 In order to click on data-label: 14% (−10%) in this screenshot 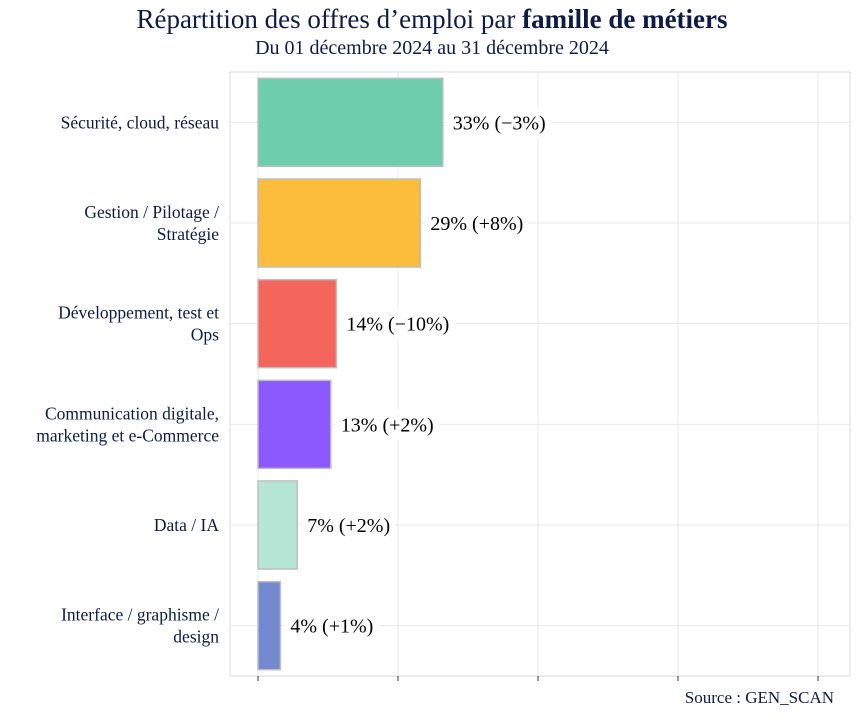, I will do `click(397, 325)`.